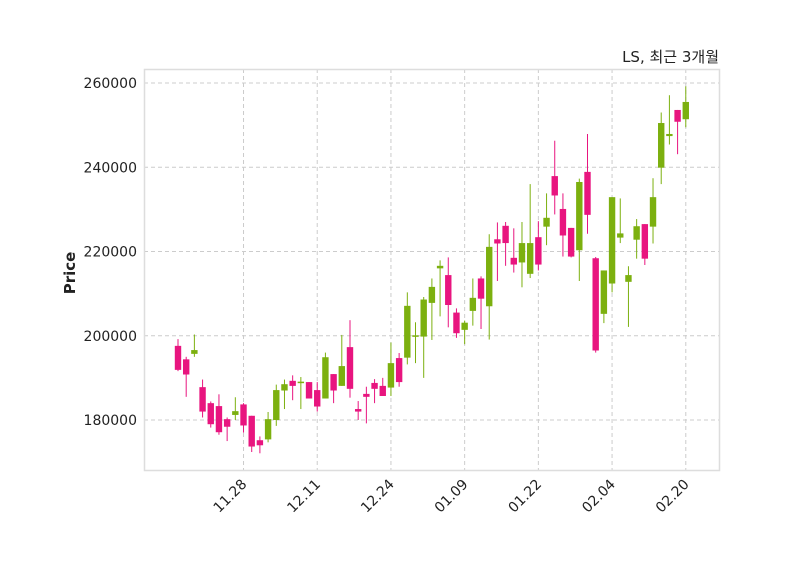 The height and width of the screenshot is (575, 800). What do you see at coordinates (110, 168) in the screenshot?
I see `y-tick-label: 240000` at bounding box center [110, 168].